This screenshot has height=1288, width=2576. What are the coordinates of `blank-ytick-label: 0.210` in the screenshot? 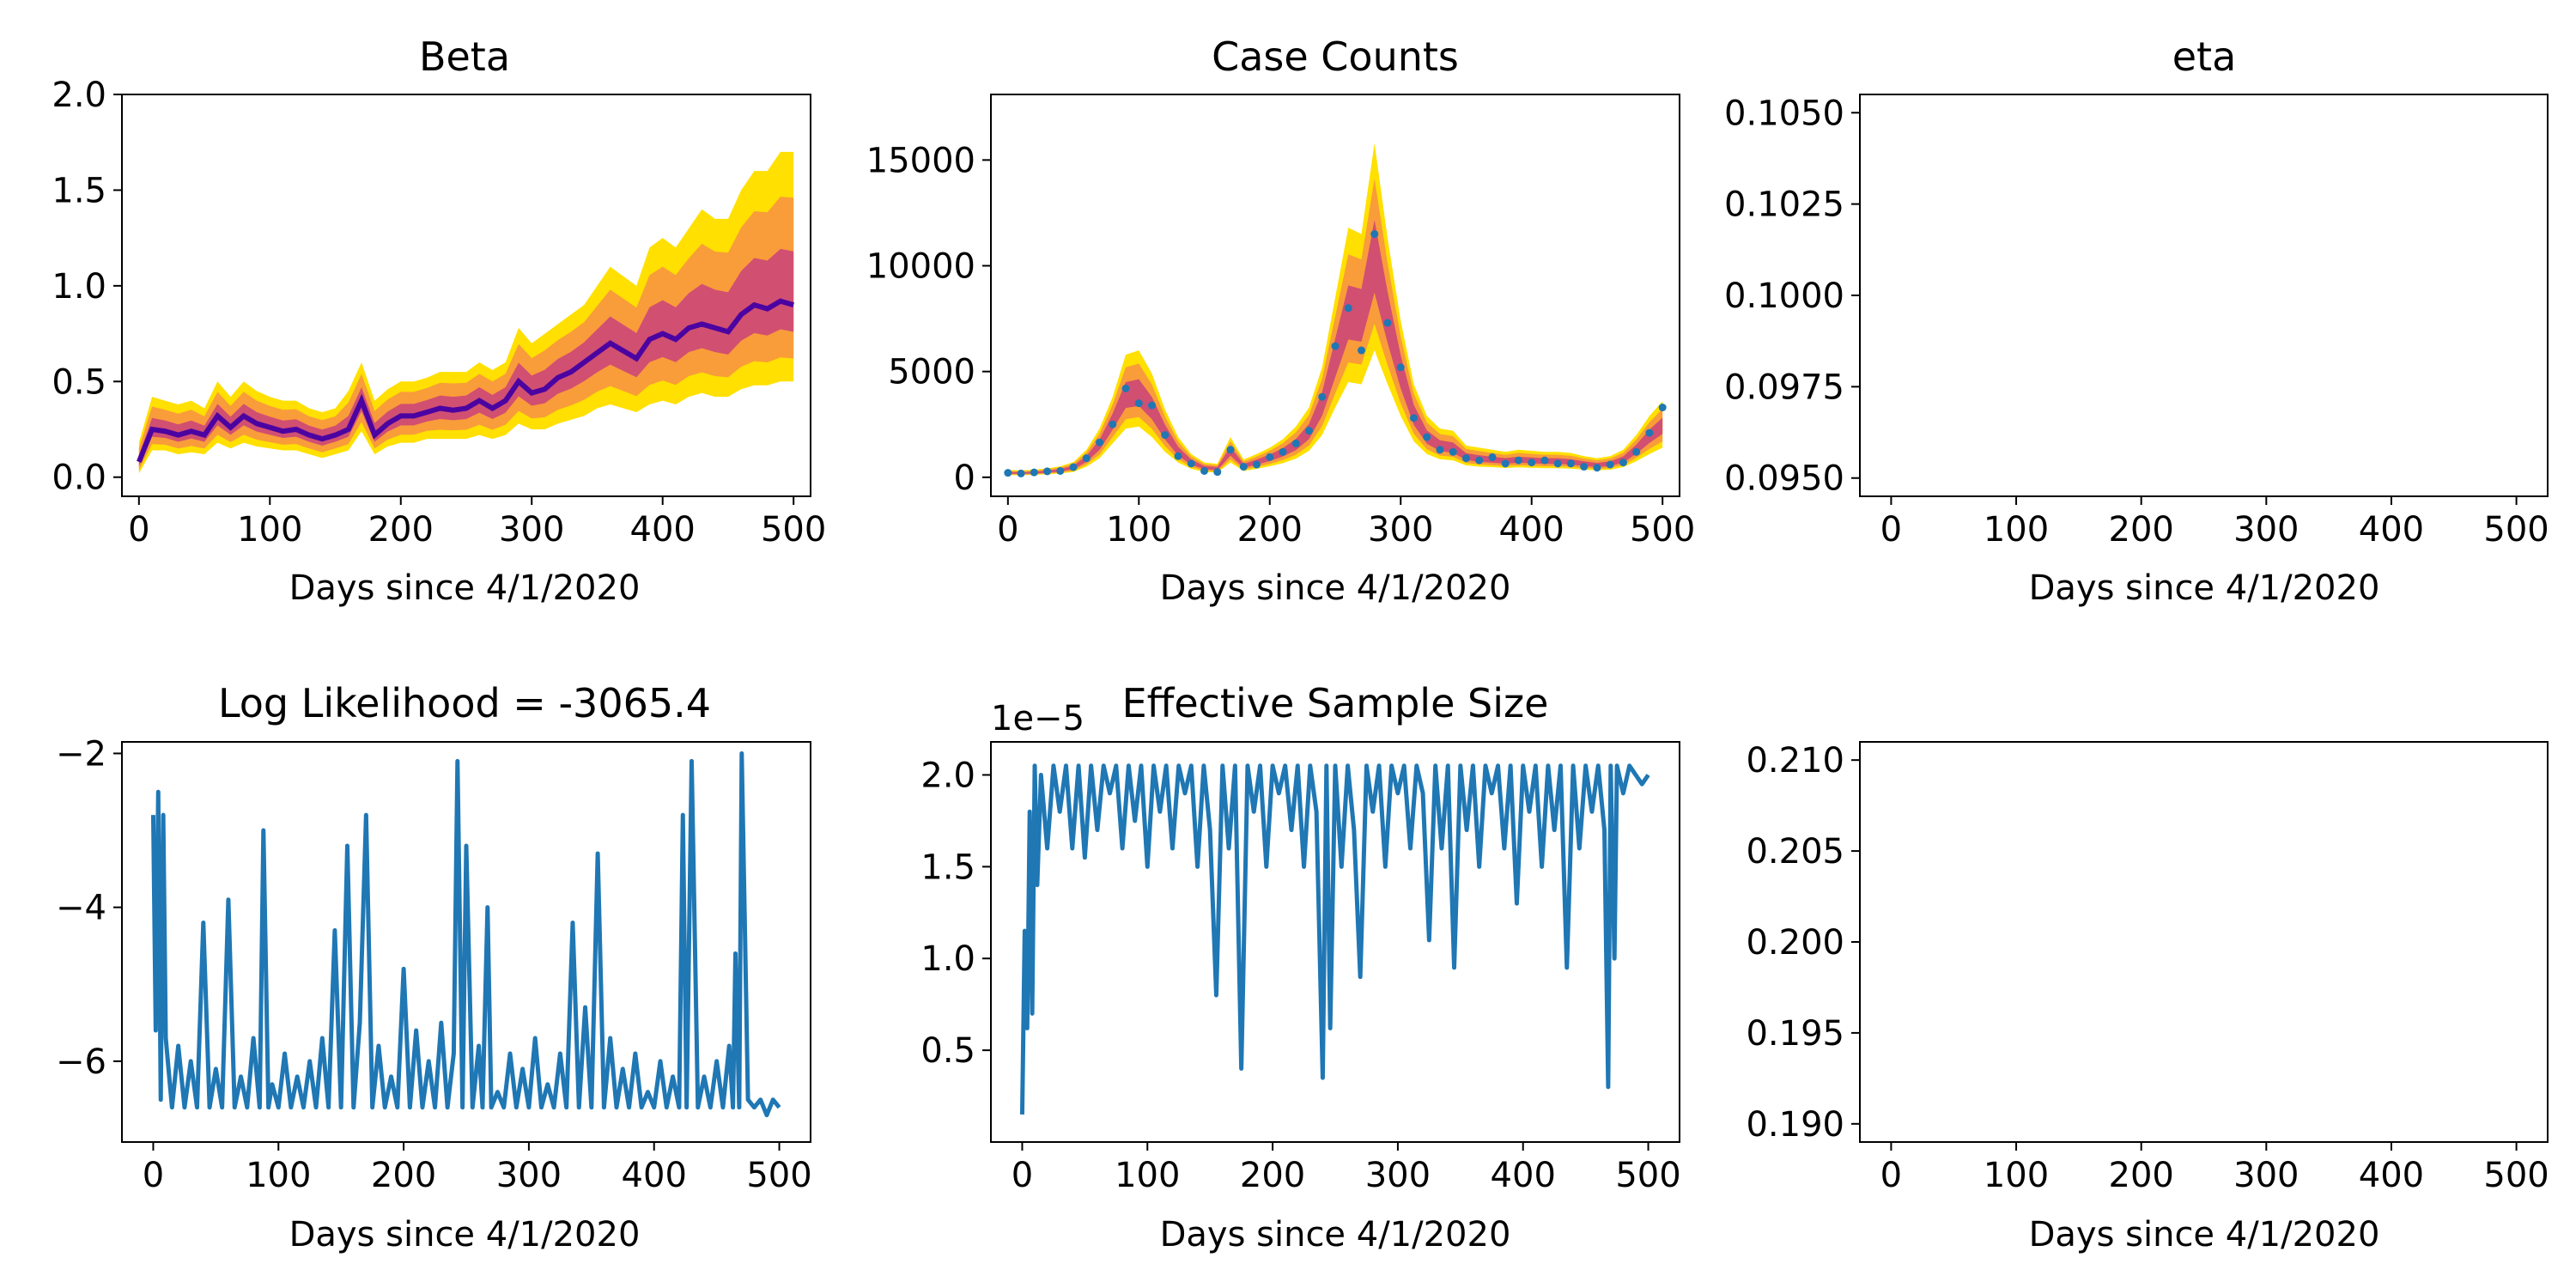 It's located at (1795, 761).